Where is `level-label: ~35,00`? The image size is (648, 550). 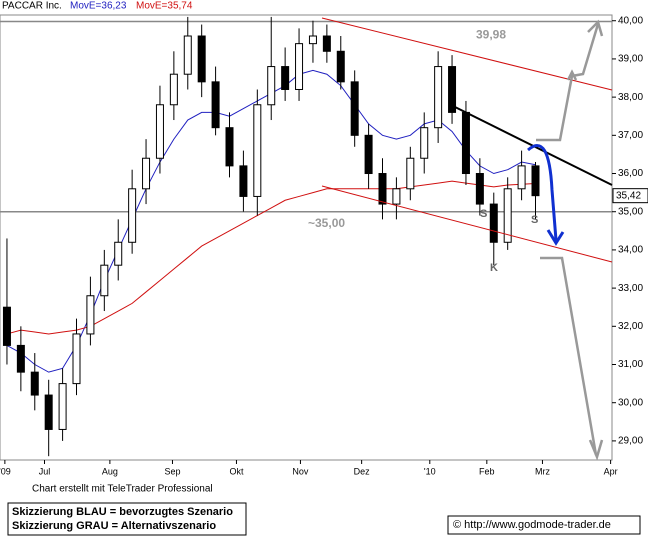
level-label: ~35,00 is located at coordinates (326, 223).